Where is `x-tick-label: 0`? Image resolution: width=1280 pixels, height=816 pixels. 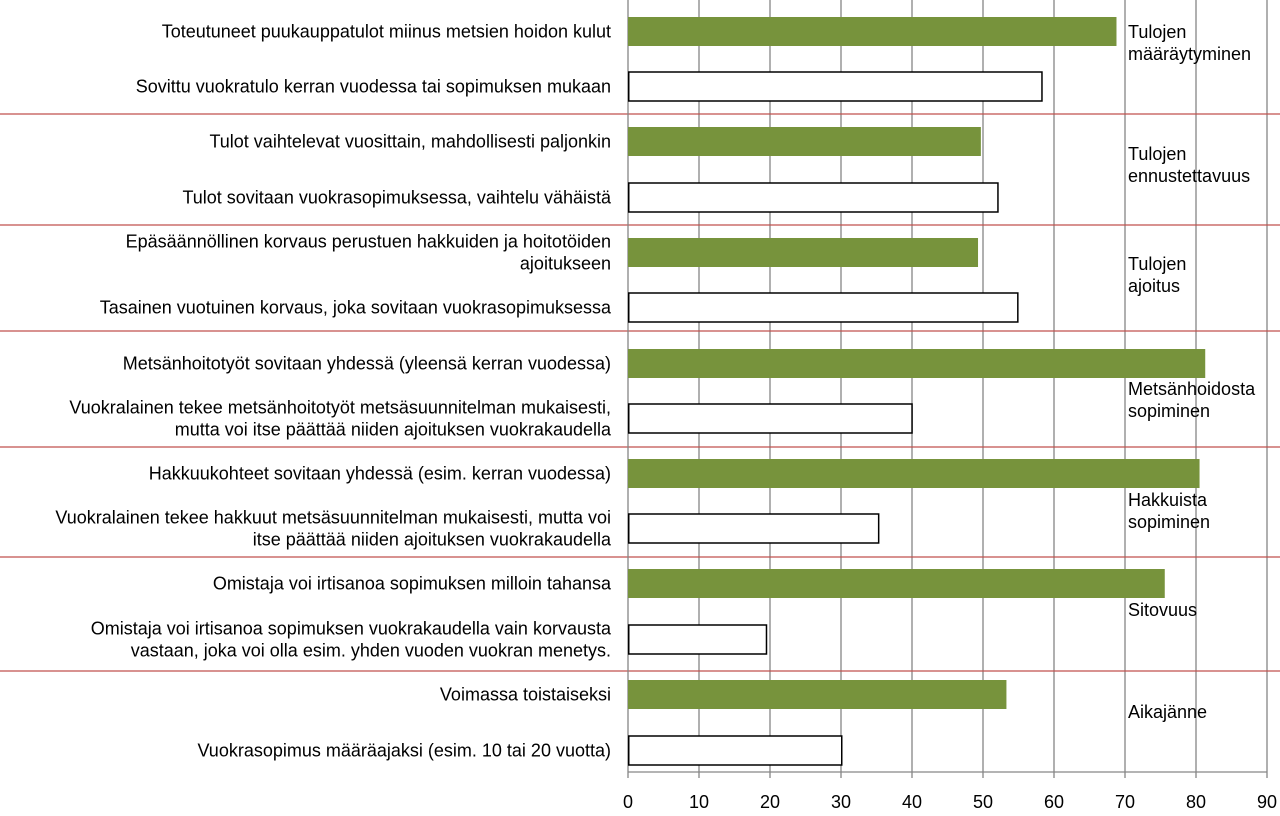 x-tick-label: 0 is located at coordinates (628, 802).